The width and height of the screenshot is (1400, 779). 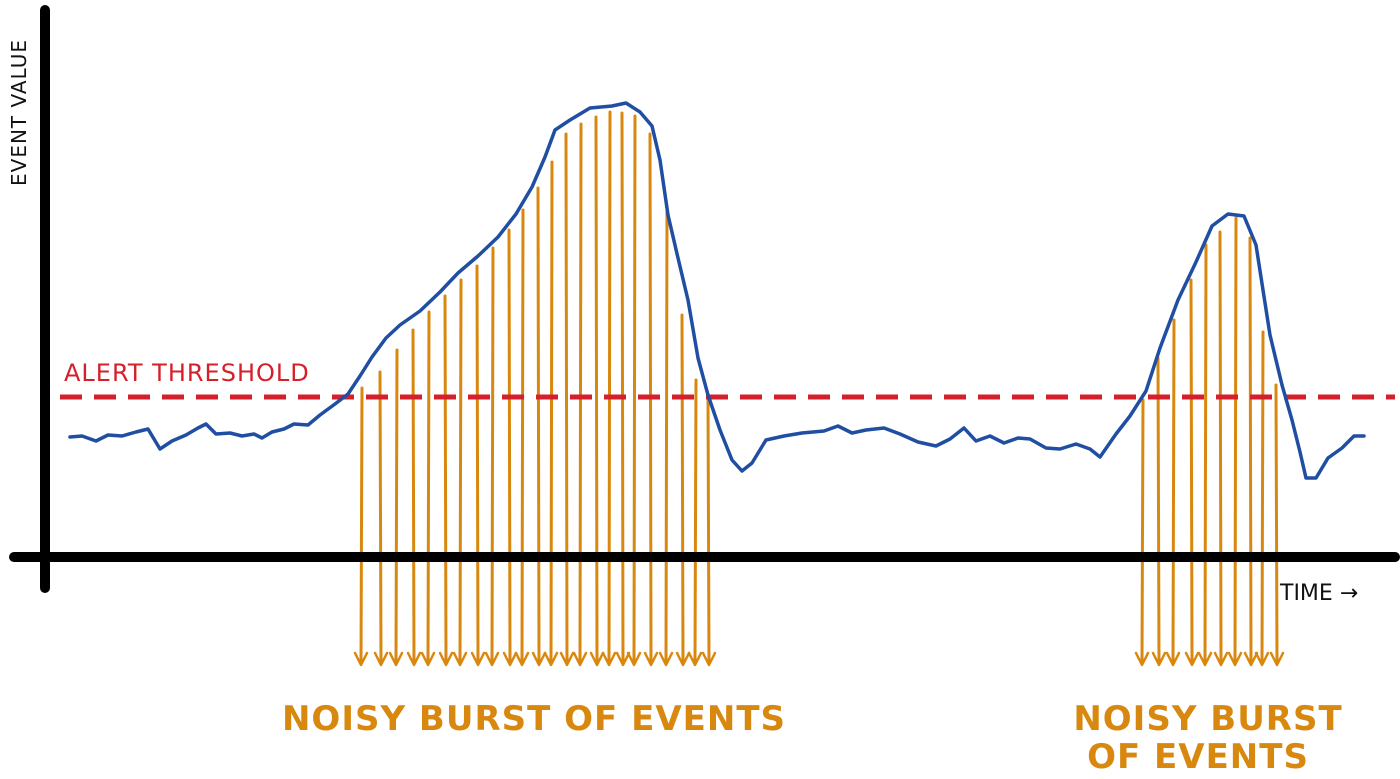 I want to click on threshold-label: ALERT THRESHOLD, so click(x=187, y=373).